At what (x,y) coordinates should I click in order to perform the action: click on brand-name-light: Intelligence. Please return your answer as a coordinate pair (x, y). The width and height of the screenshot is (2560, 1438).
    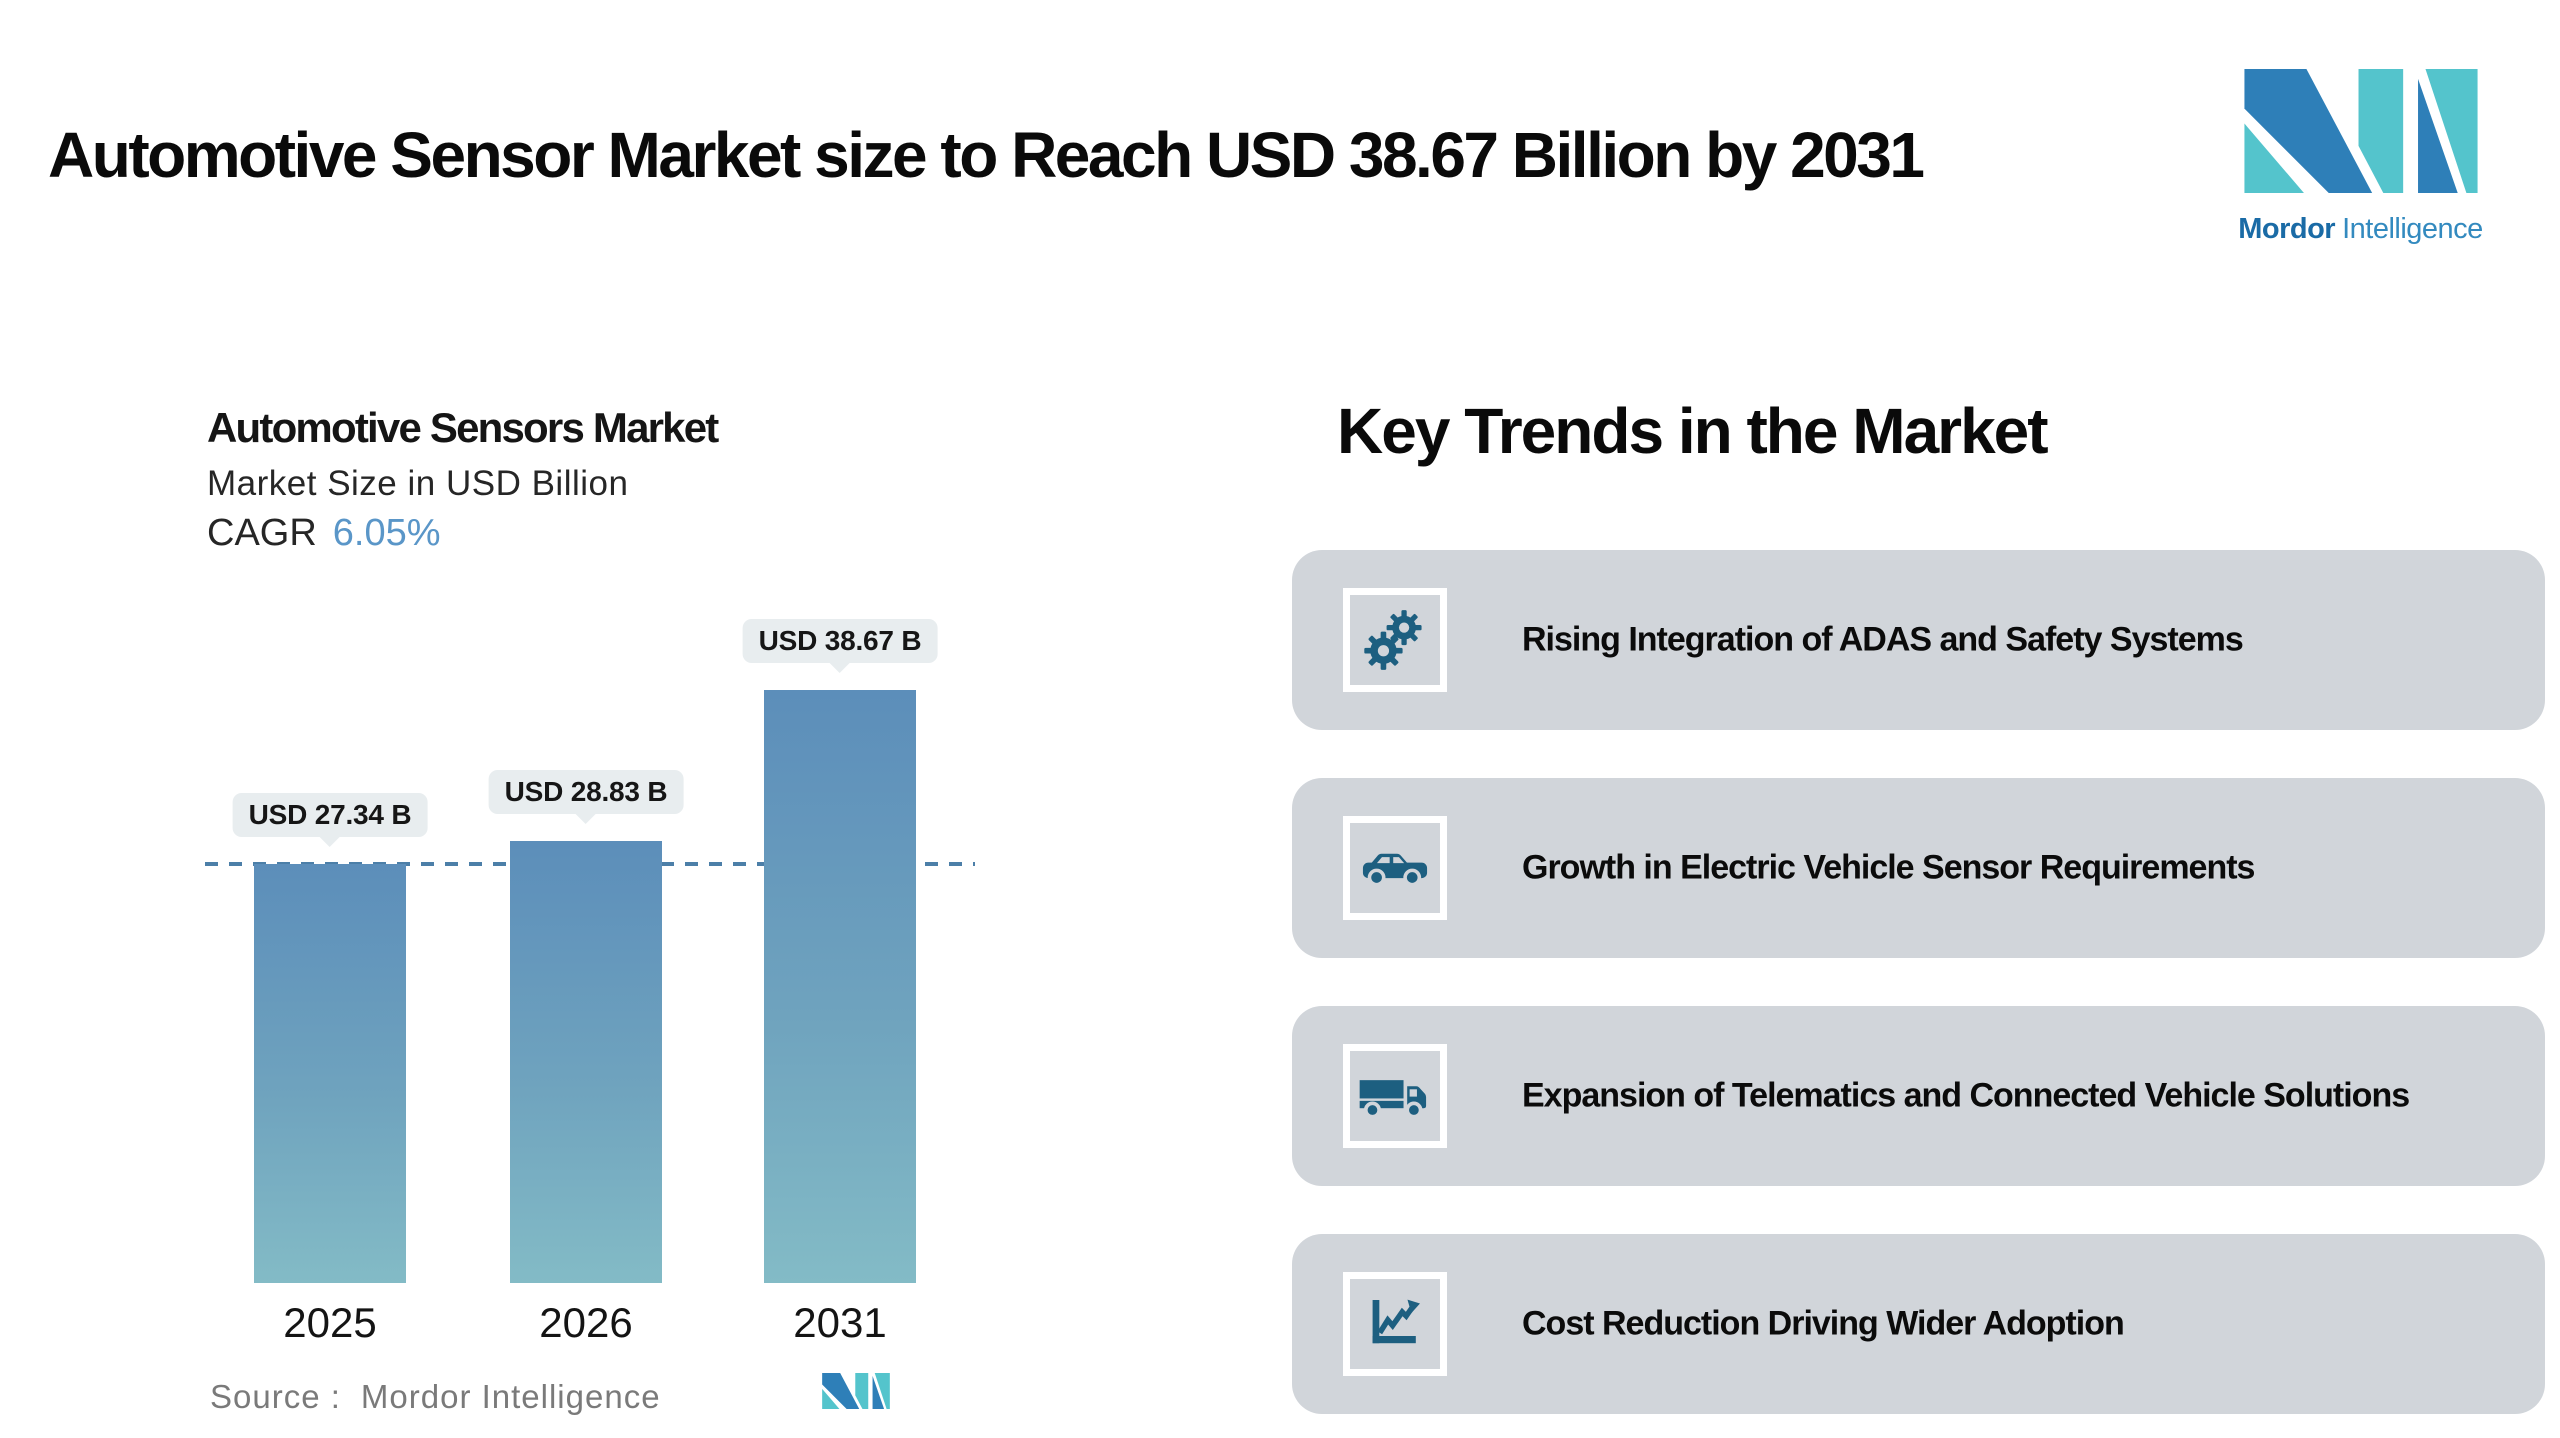
    Looking at the image, I should click on (2412, 229).